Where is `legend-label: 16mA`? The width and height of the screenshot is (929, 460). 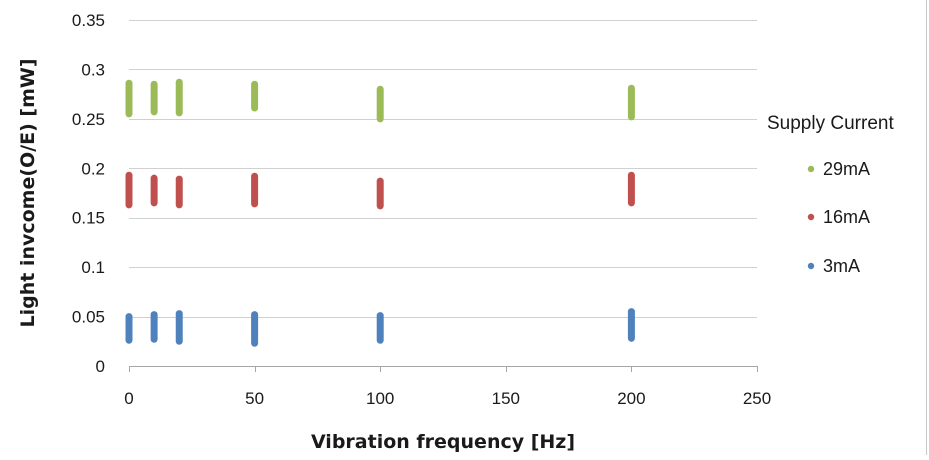
legend-label: 16mA is located at coordinates (846, 217).